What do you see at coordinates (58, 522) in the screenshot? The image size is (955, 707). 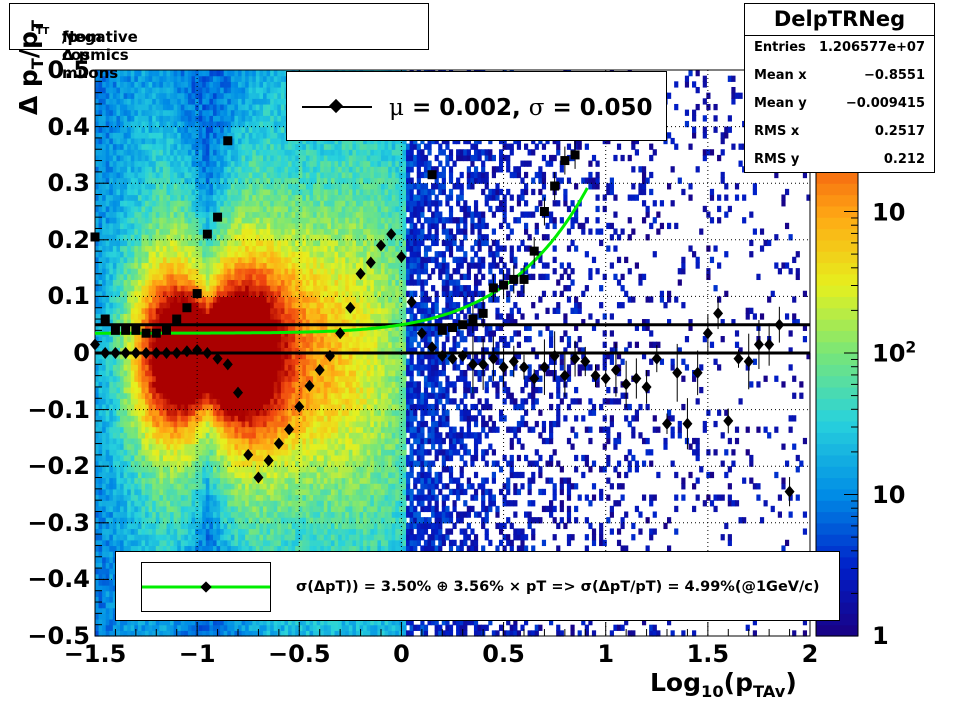 I see `y-tick-label: −0.3` at bounding box center [58, 522].